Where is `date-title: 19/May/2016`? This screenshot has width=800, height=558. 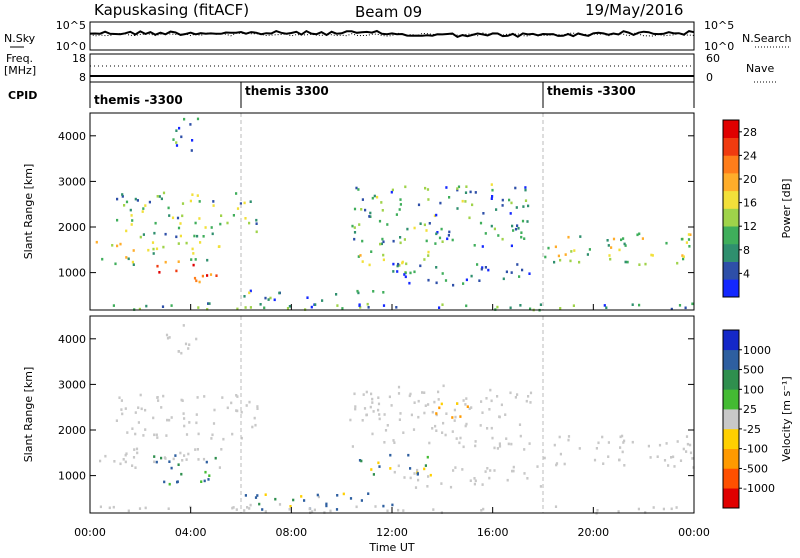
date-title: 19/May/2016 is located at coordinates (634, 10).